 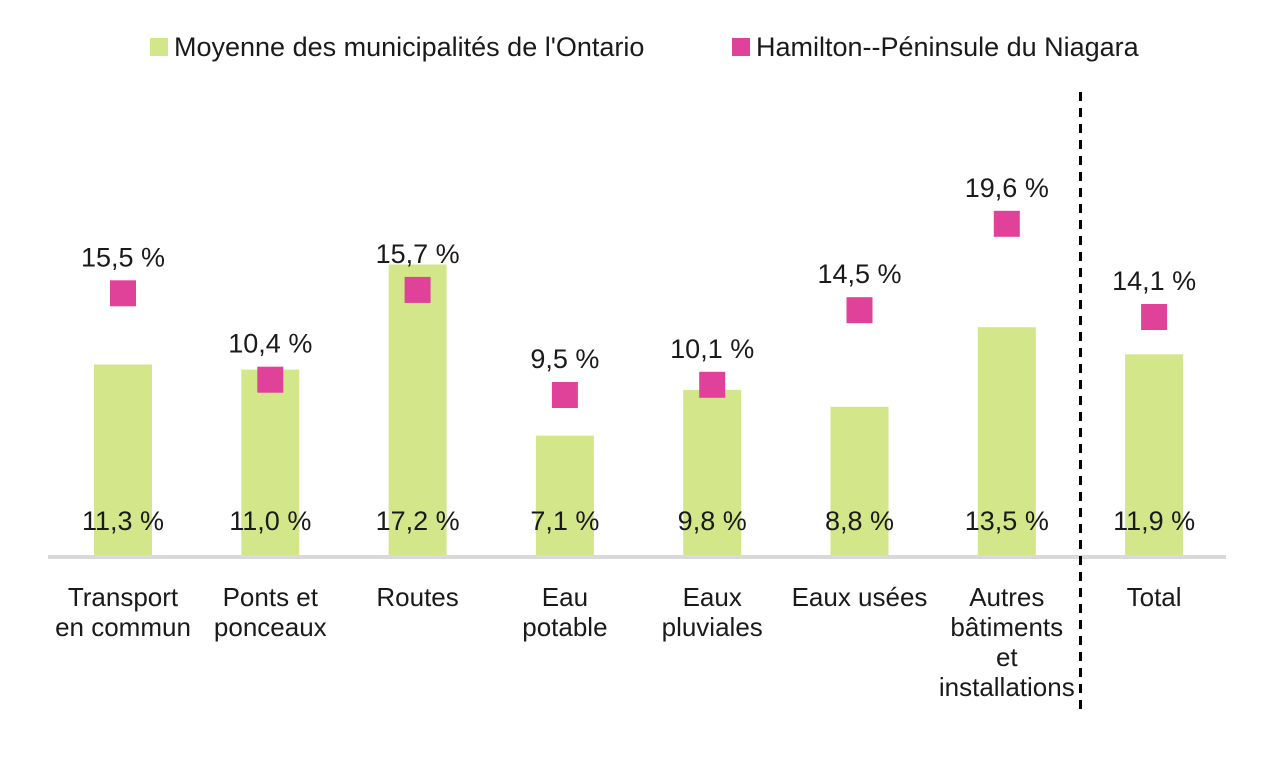 What do you see at coordinates (564, 627) in the screenshot?
I see `category-label-line: potable` at bounding box center [564, 627].